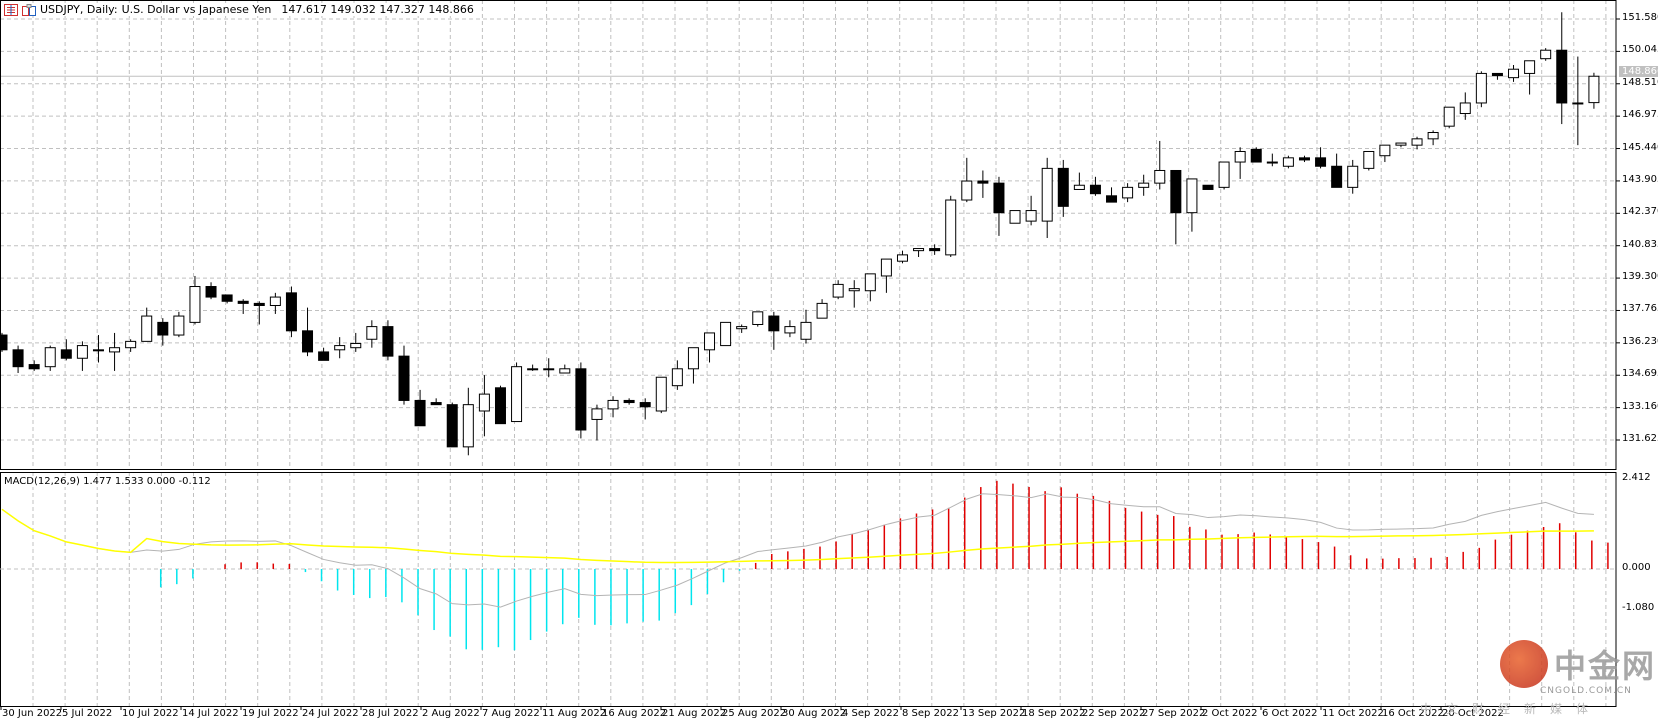 This screenshot has width=1658, height=721. I want to click on date-tick-label: 4 Sep 2022, so click(871, 713).